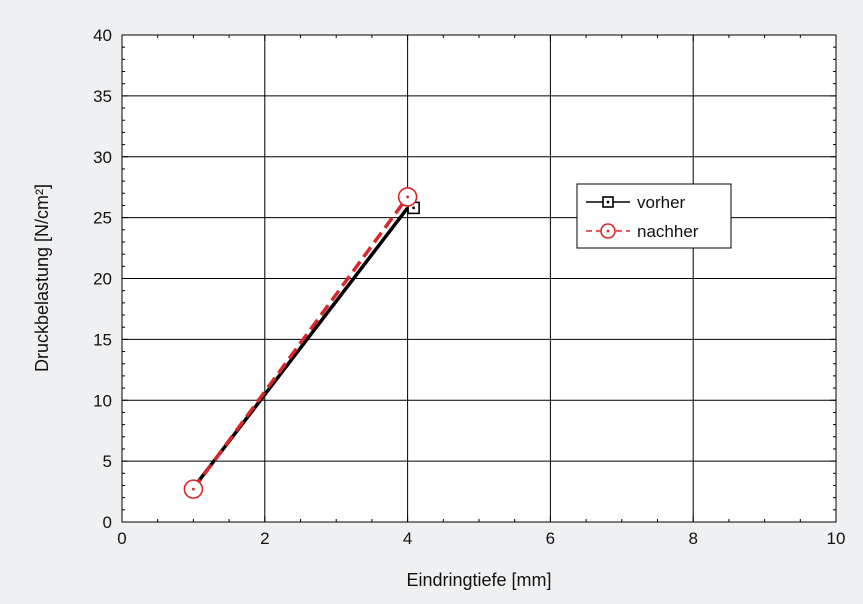 Image resolution: width=863 pixels, height=604 pixels. I want to click on legend: vorher nachher, so click(654, 216).